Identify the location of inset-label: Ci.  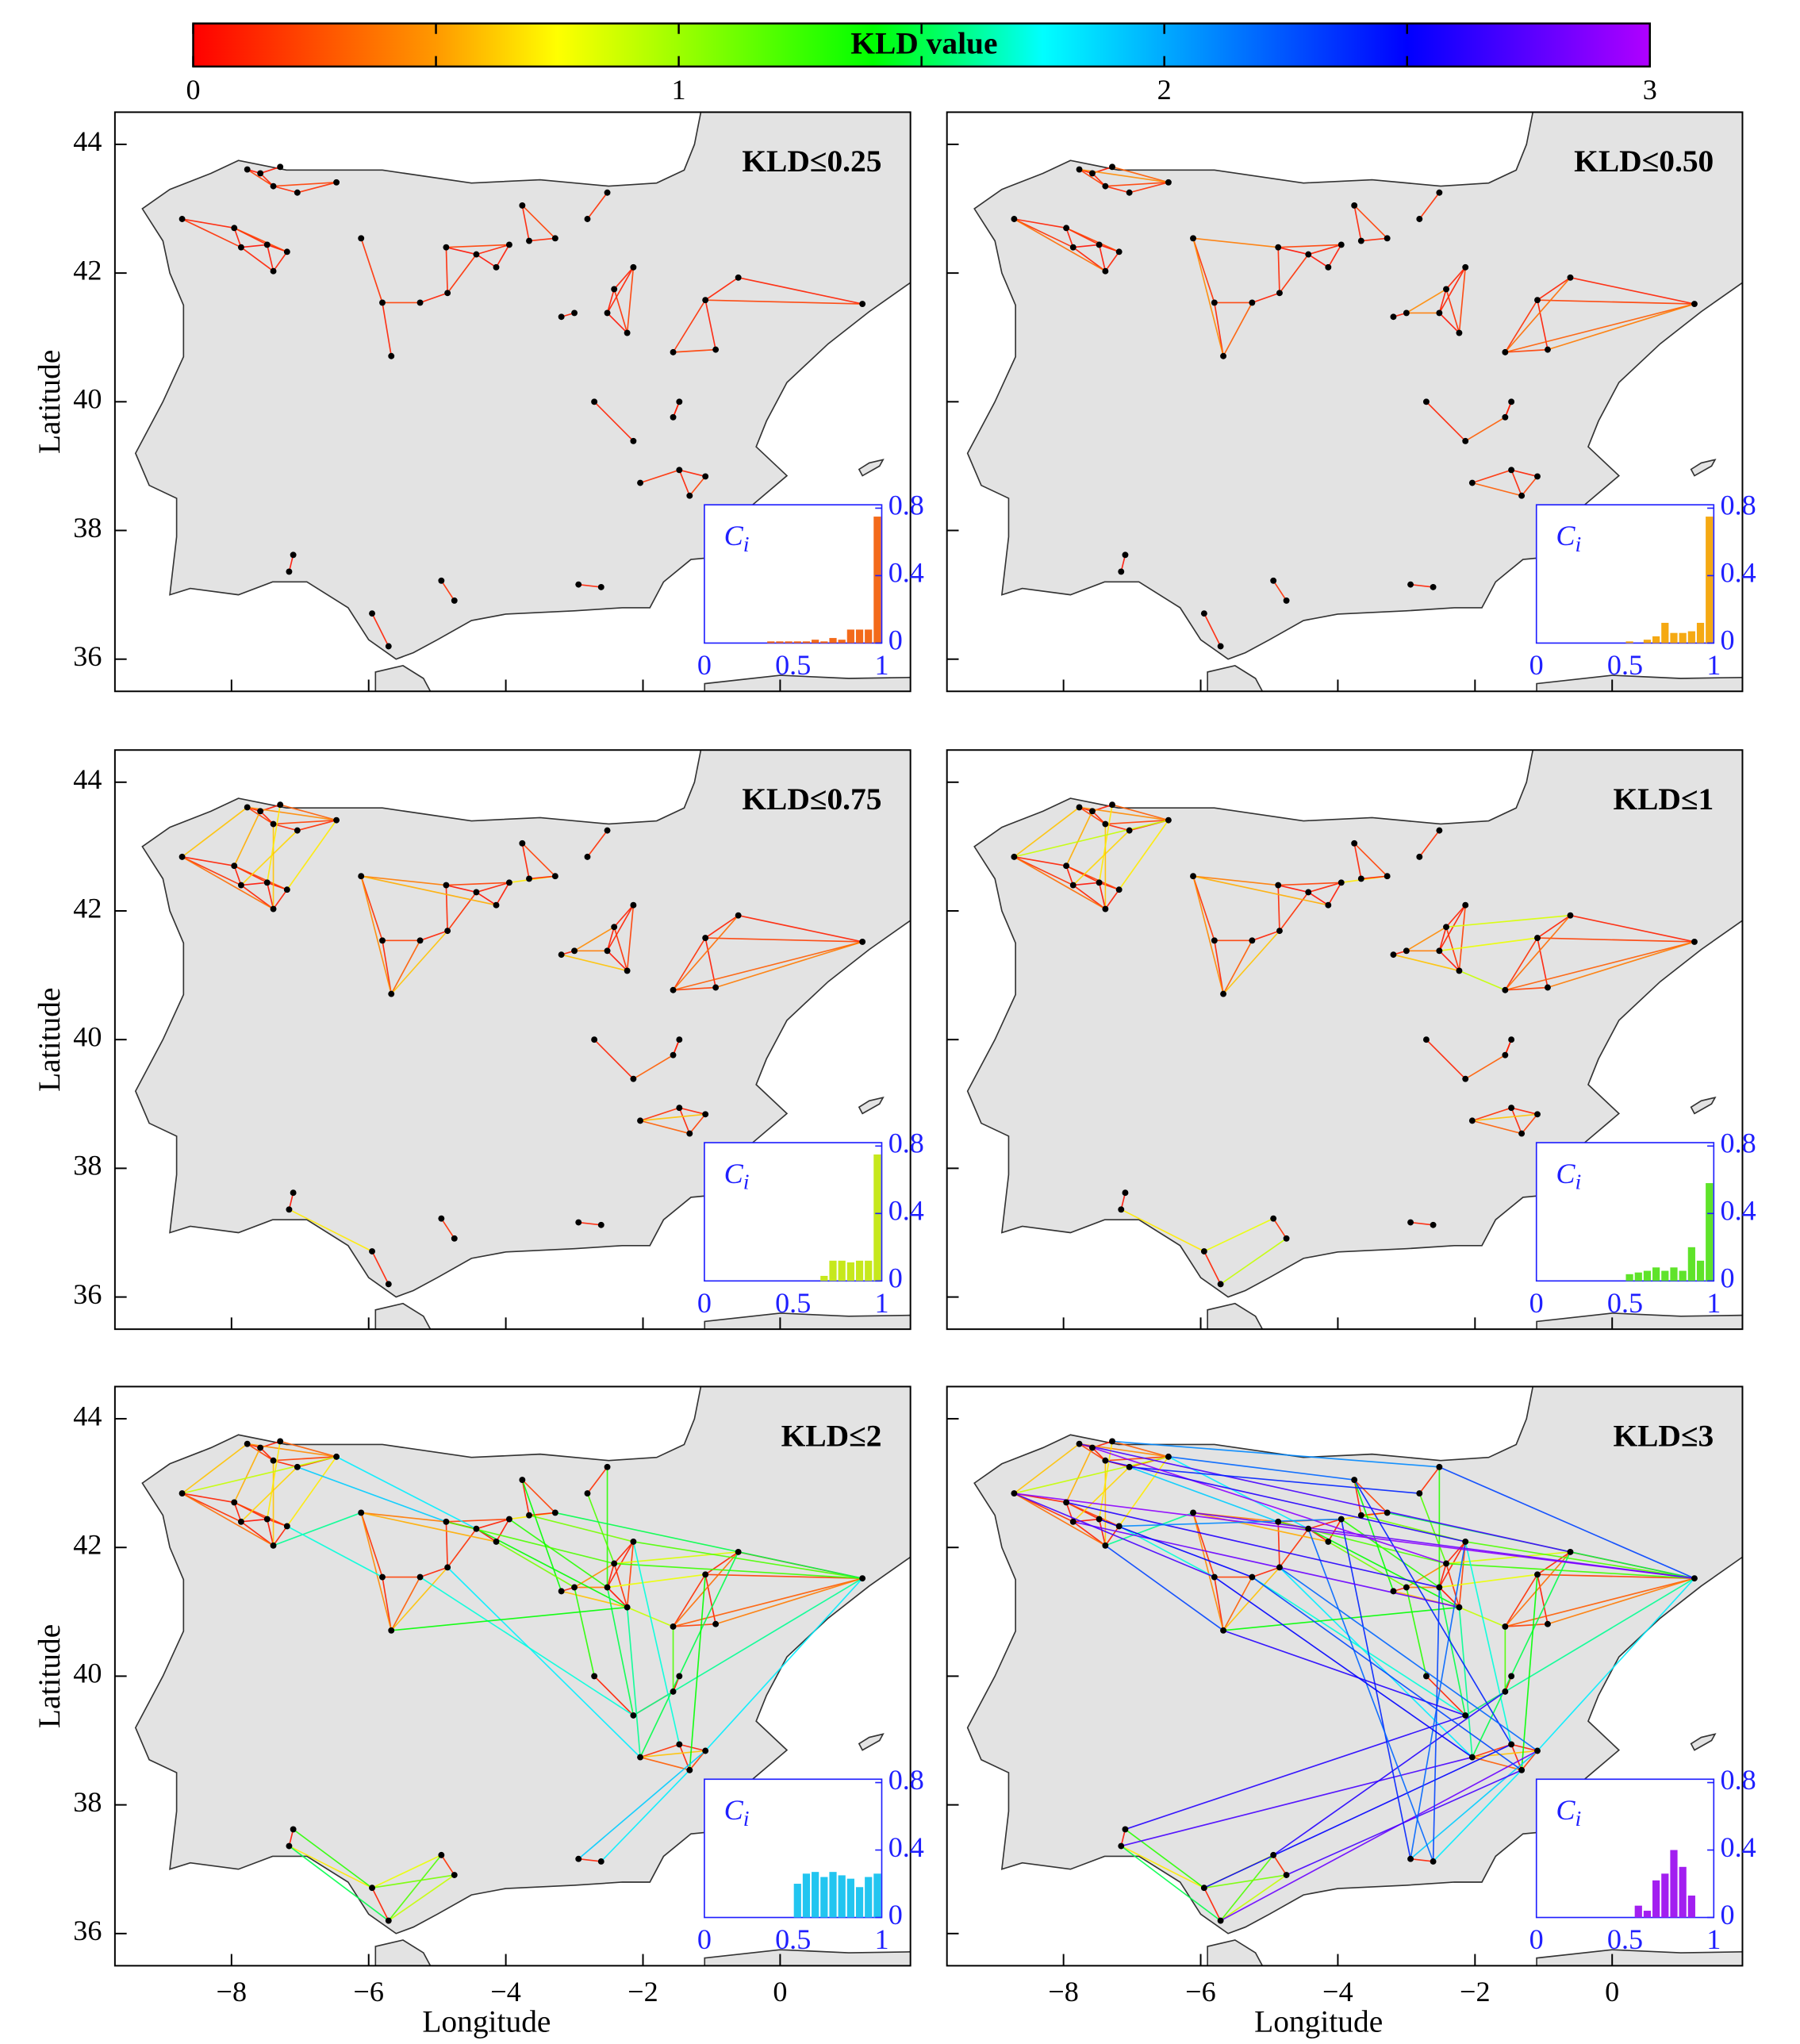
(1568, 1812).